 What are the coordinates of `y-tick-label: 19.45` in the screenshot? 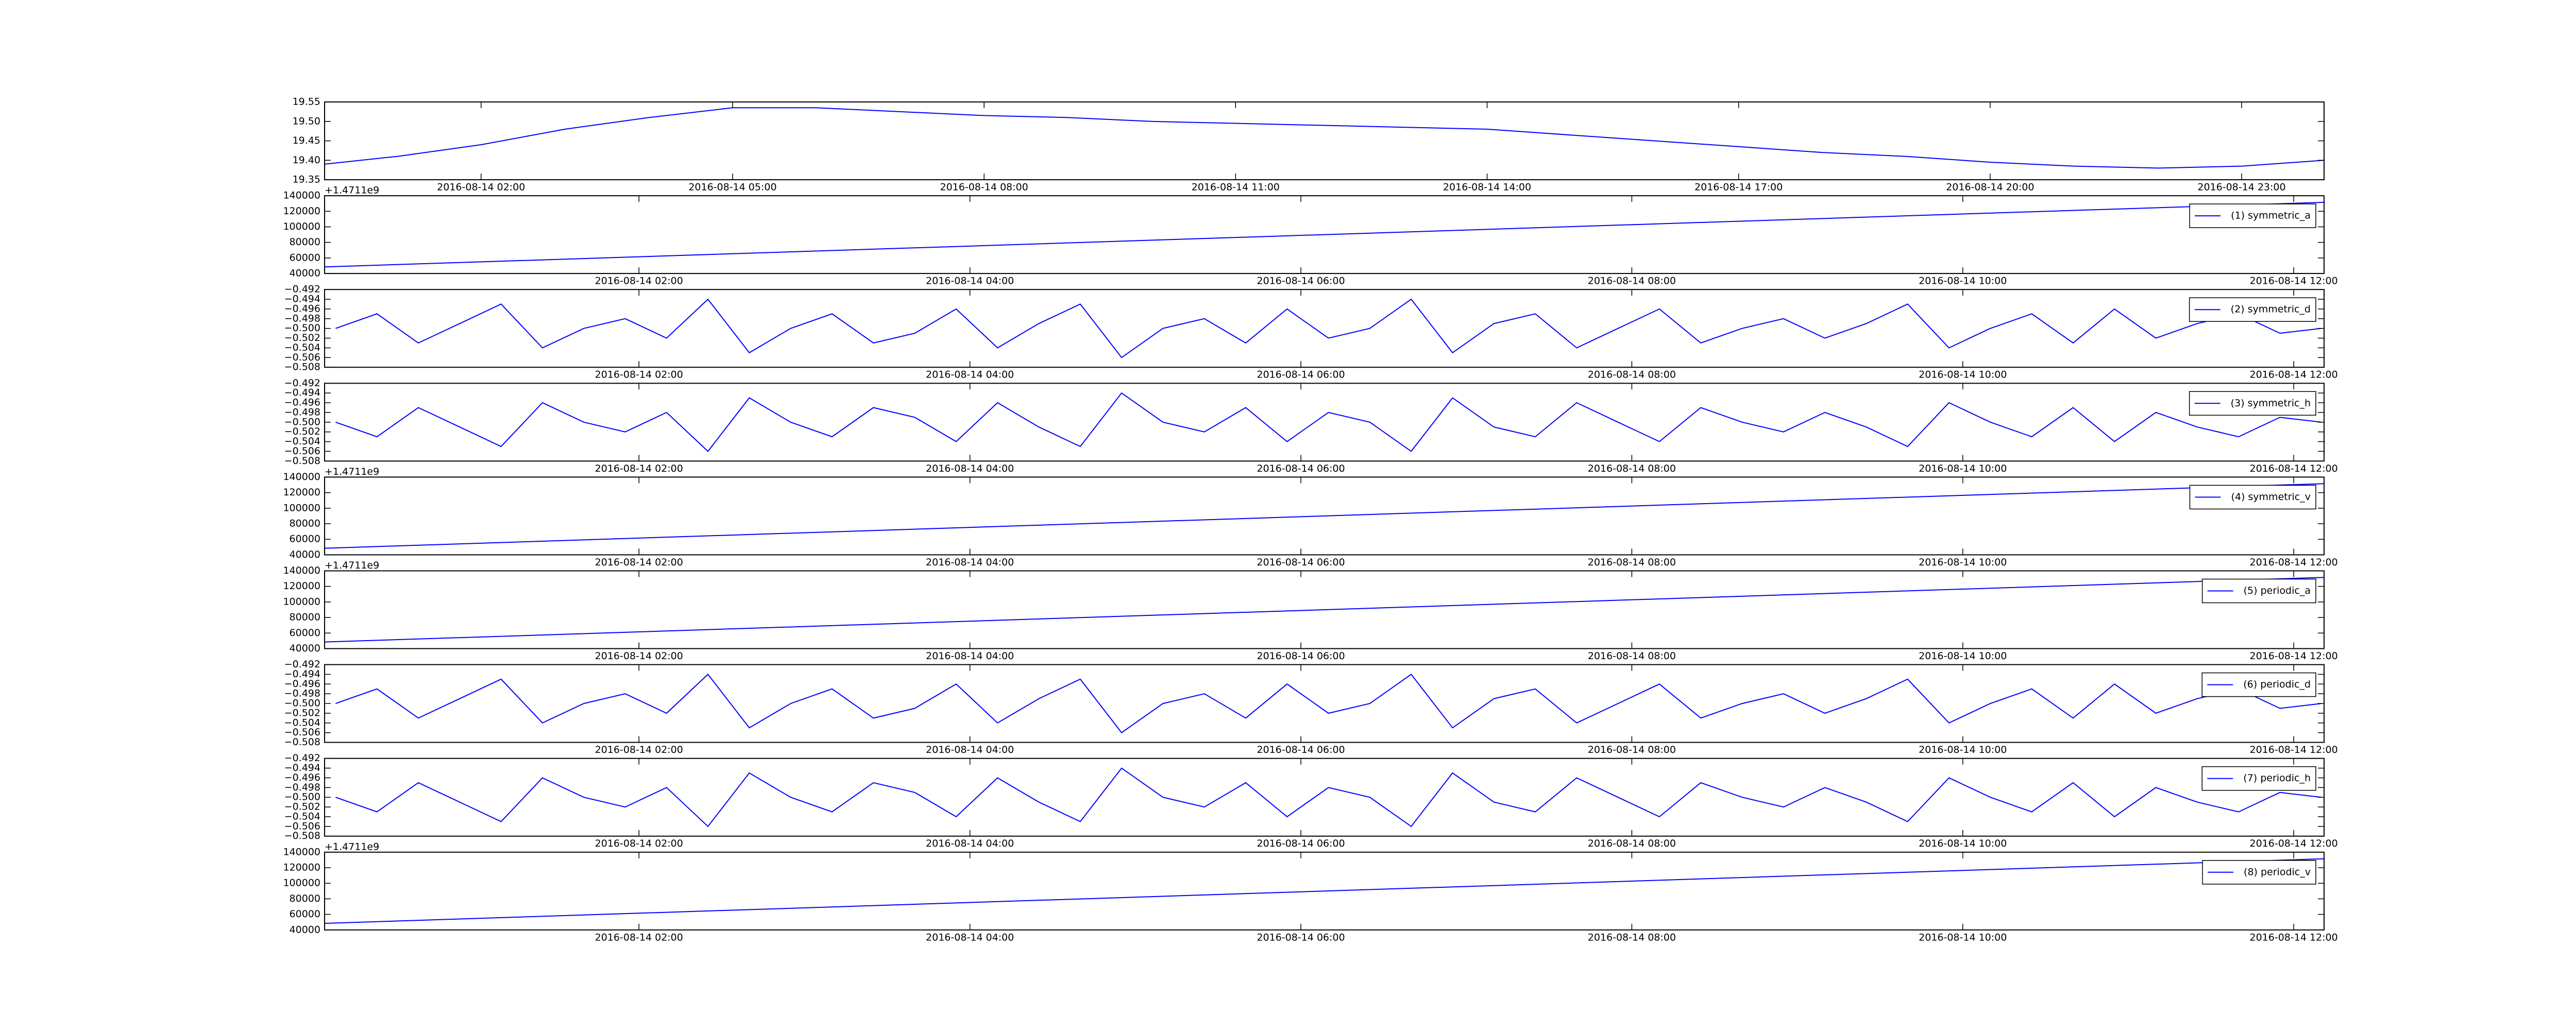 It's located at (306, 140).